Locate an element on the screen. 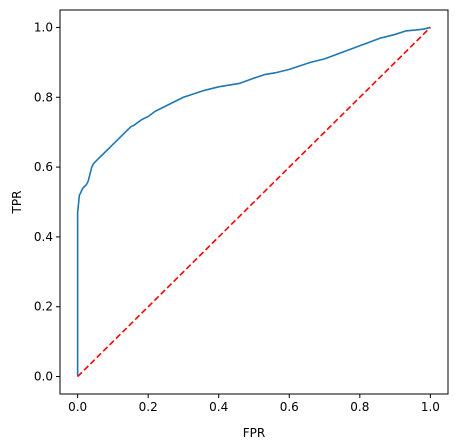  y-tick-label: 0.8 is located at coordinates (43, 97).